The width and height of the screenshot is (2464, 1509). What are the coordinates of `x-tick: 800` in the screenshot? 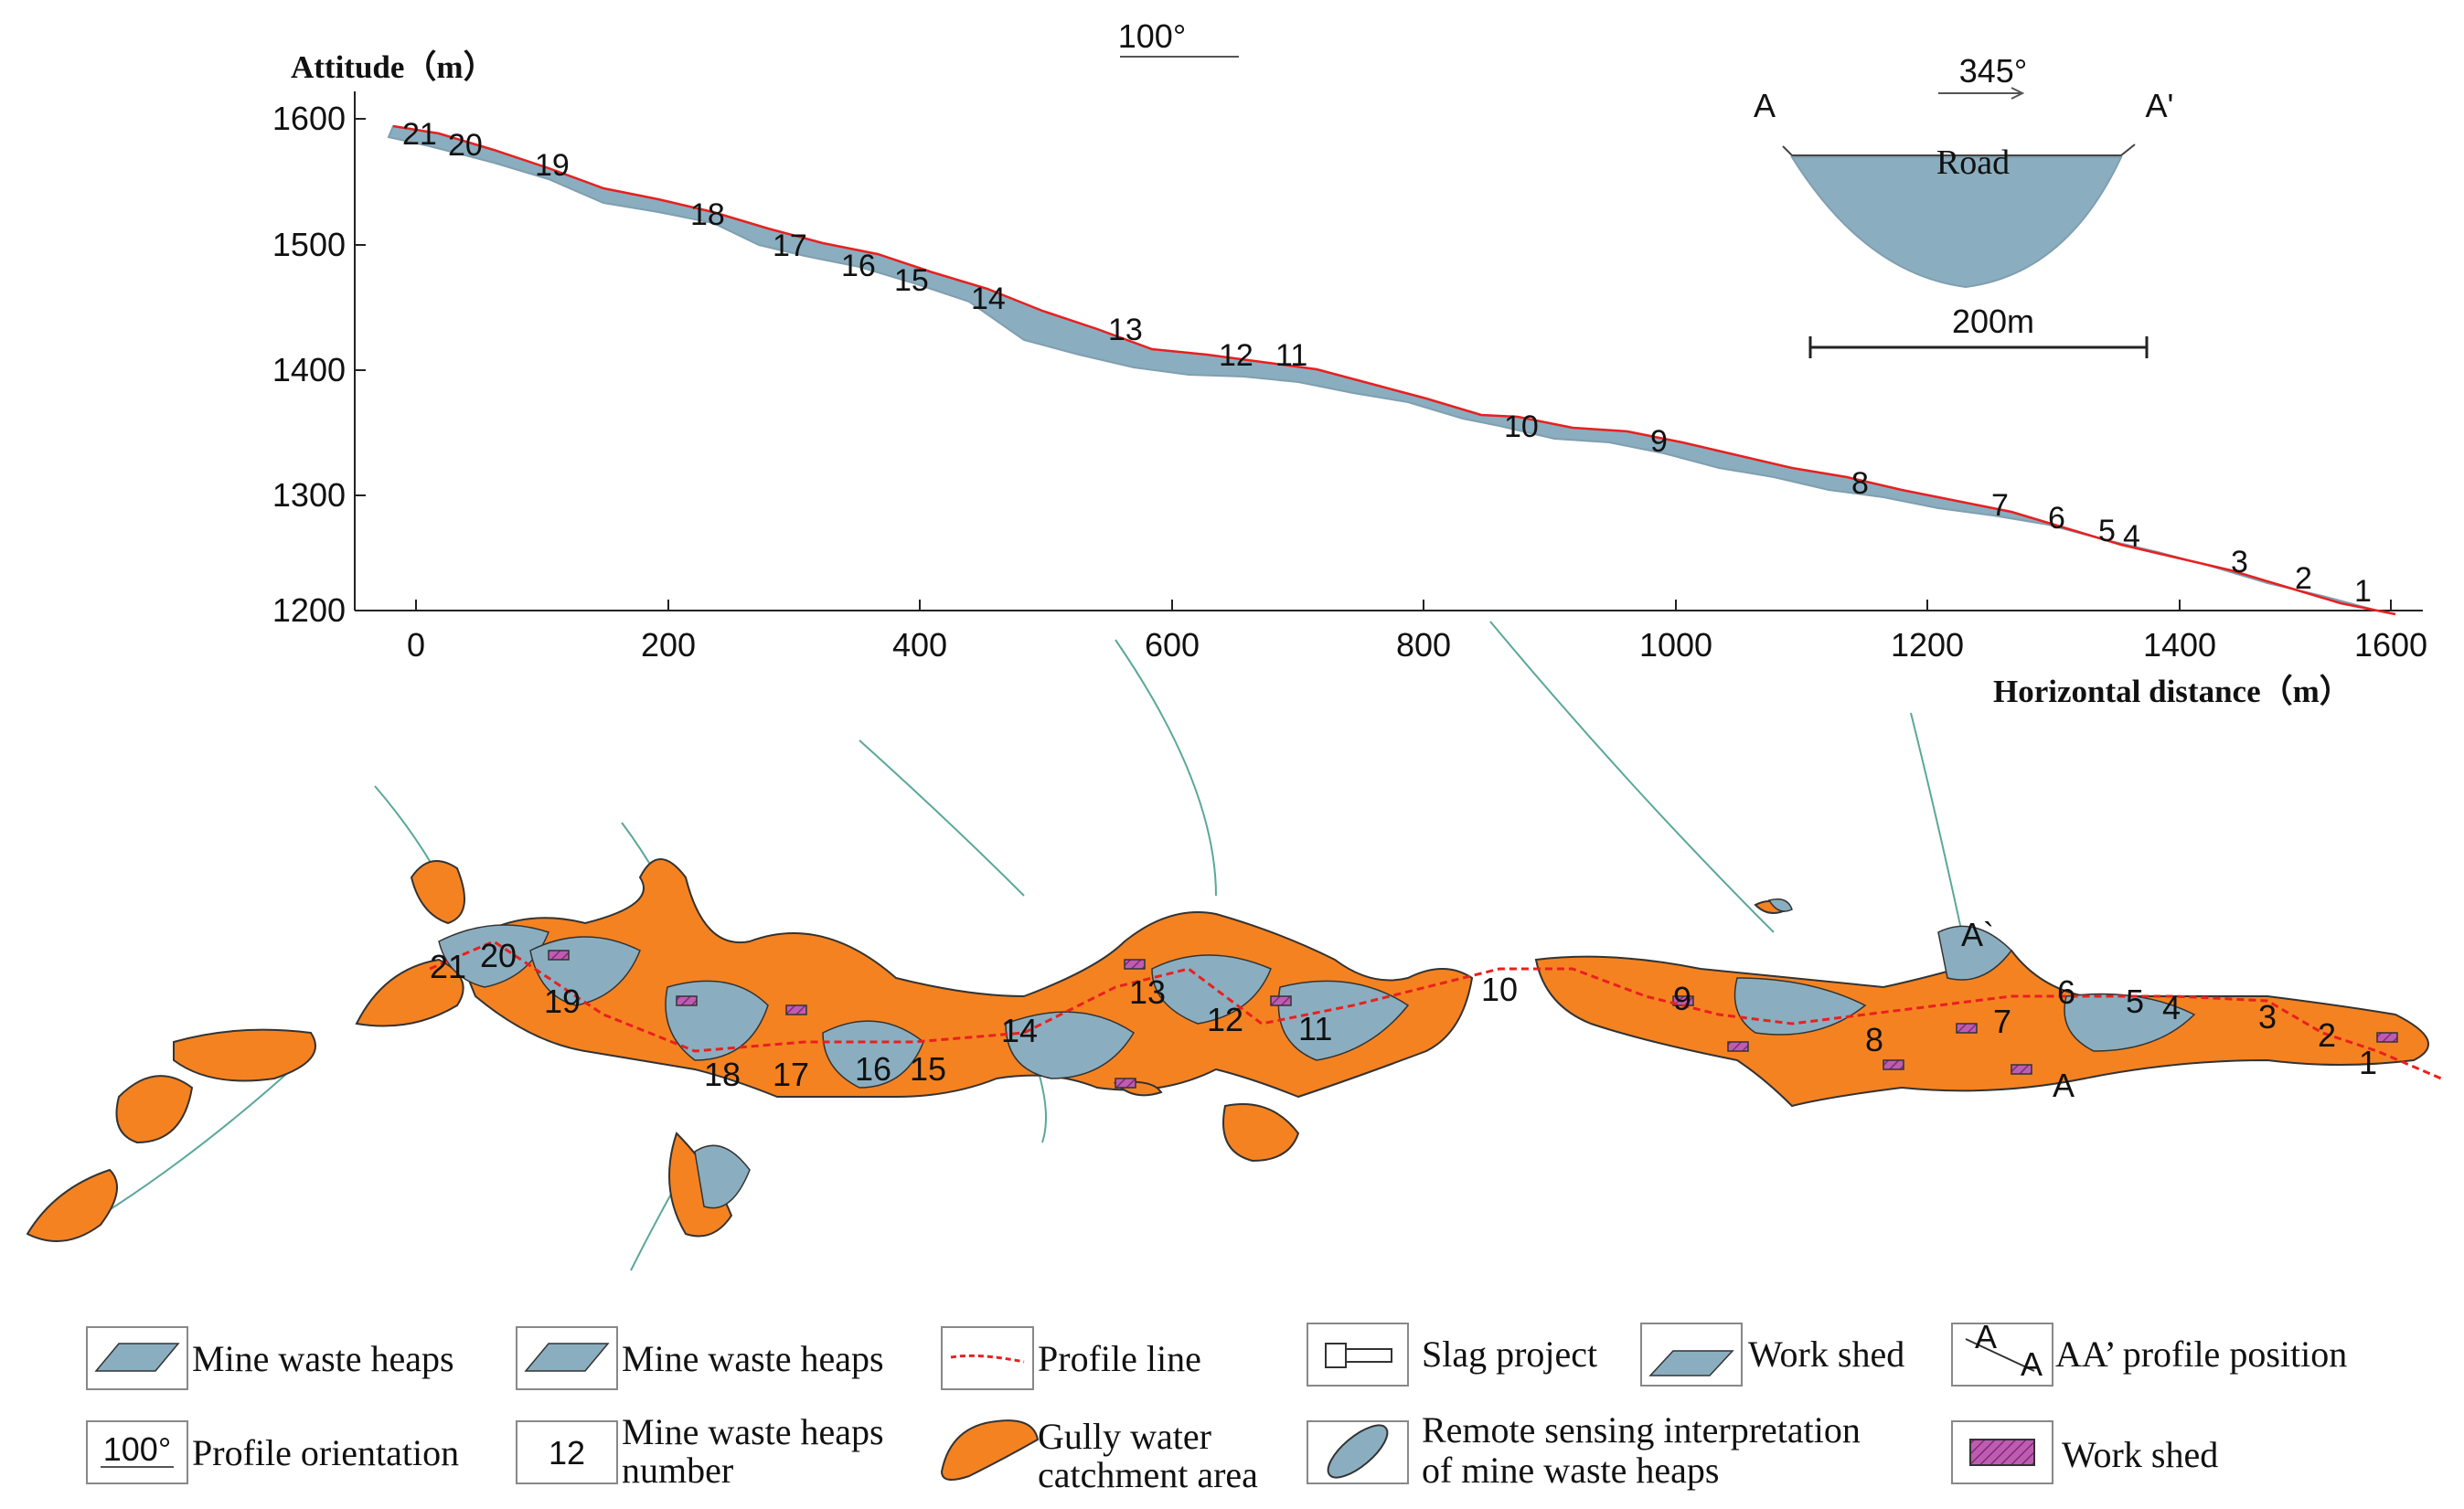 It's located at (1423, 645).